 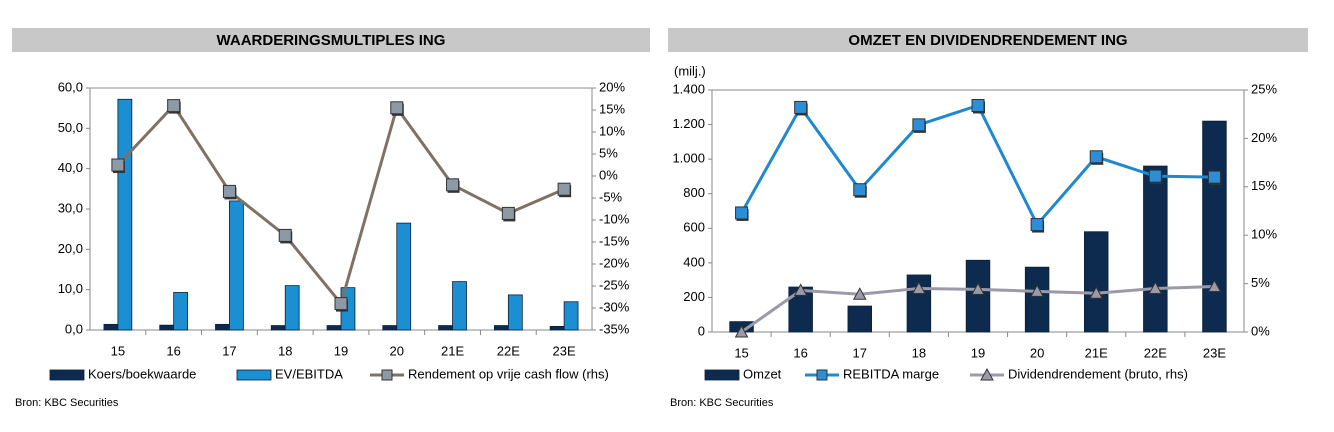 I want to click on chart-title: WAARDERINGSMULTIPLES ING, so click(x=331, y=40).